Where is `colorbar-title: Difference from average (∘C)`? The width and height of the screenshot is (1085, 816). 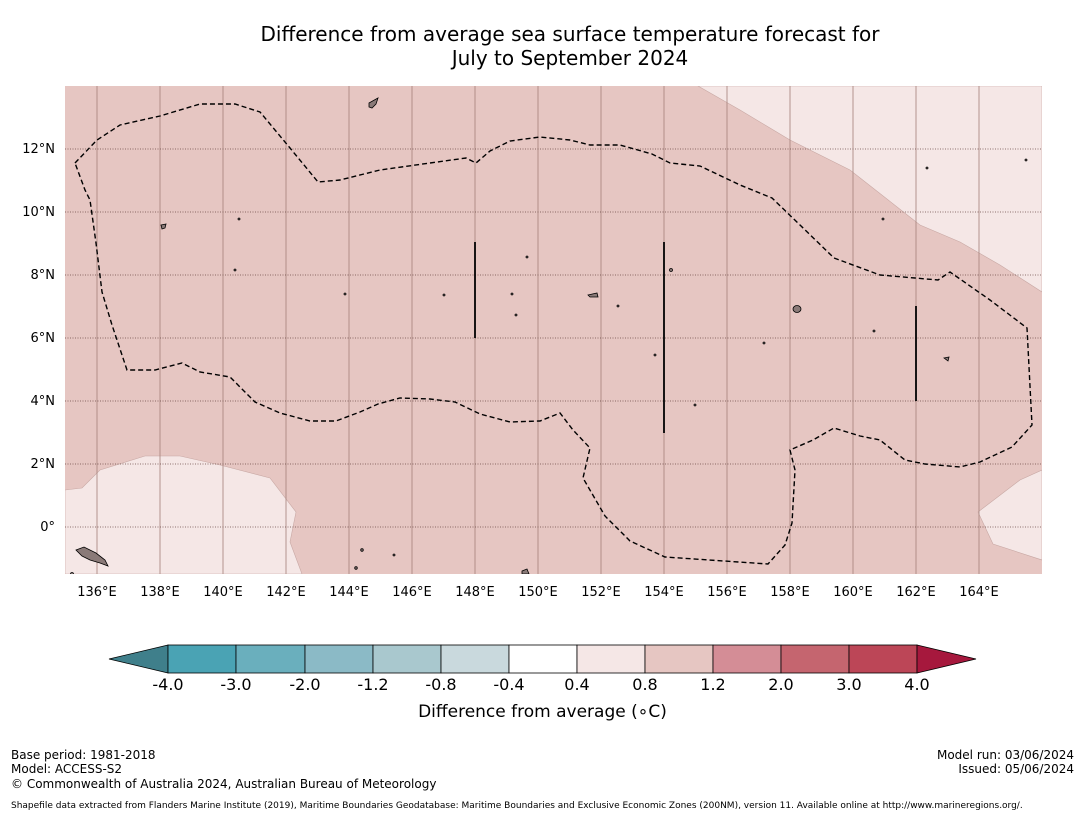 colorbar-title: Difference from average (∘C) is located at coordinates (542, 712).